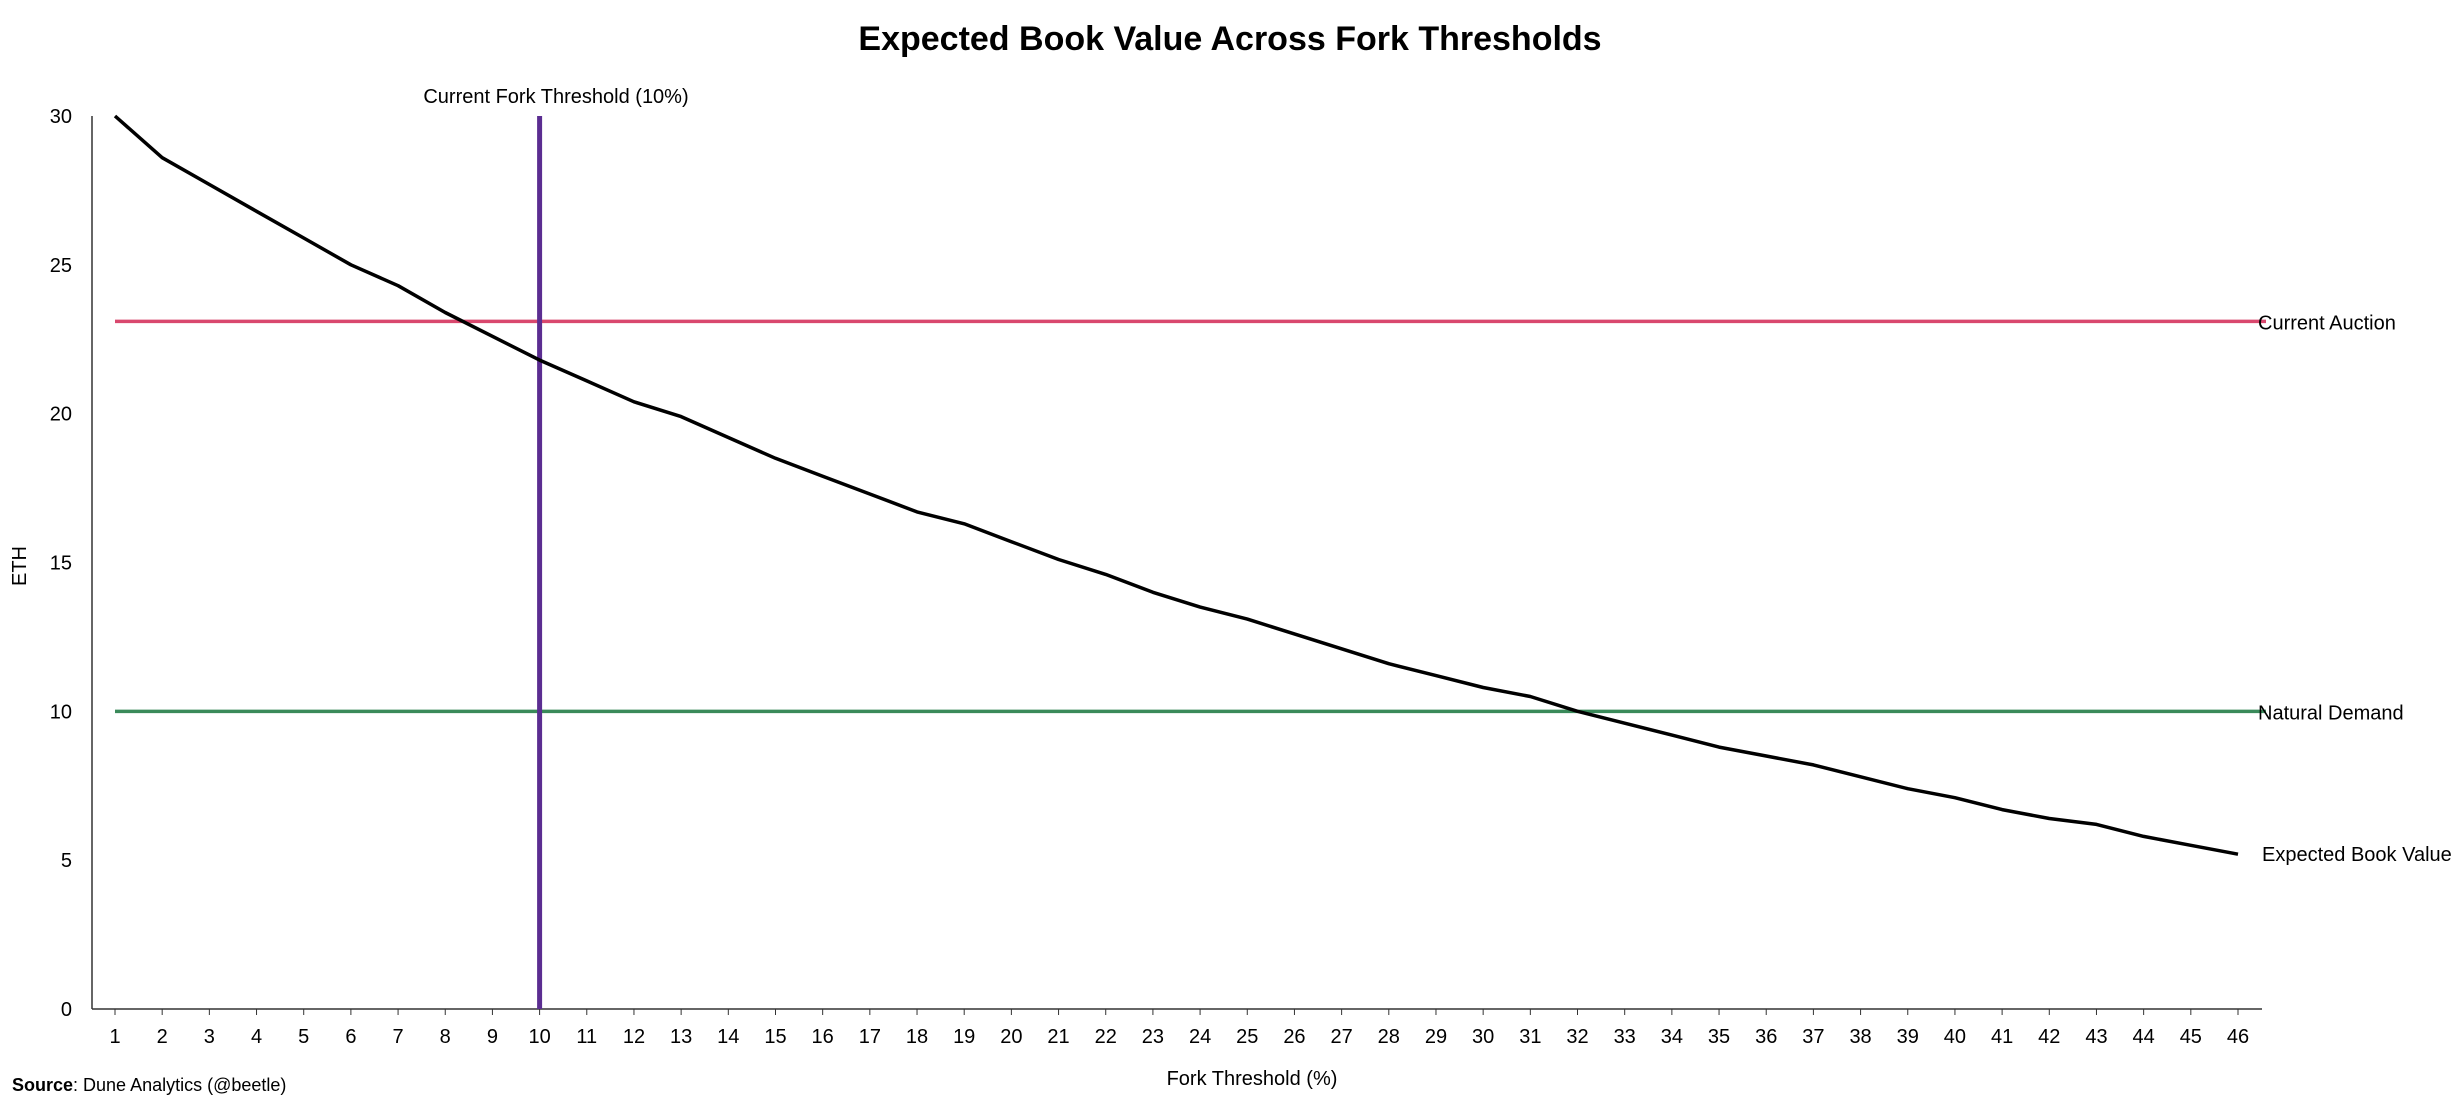 The image size is (2460, 1104). What do you see at coordinates (2144, 1037) in the screenshot?
I see `x-tick-label: 44` at bounding box center [2144, 1037].